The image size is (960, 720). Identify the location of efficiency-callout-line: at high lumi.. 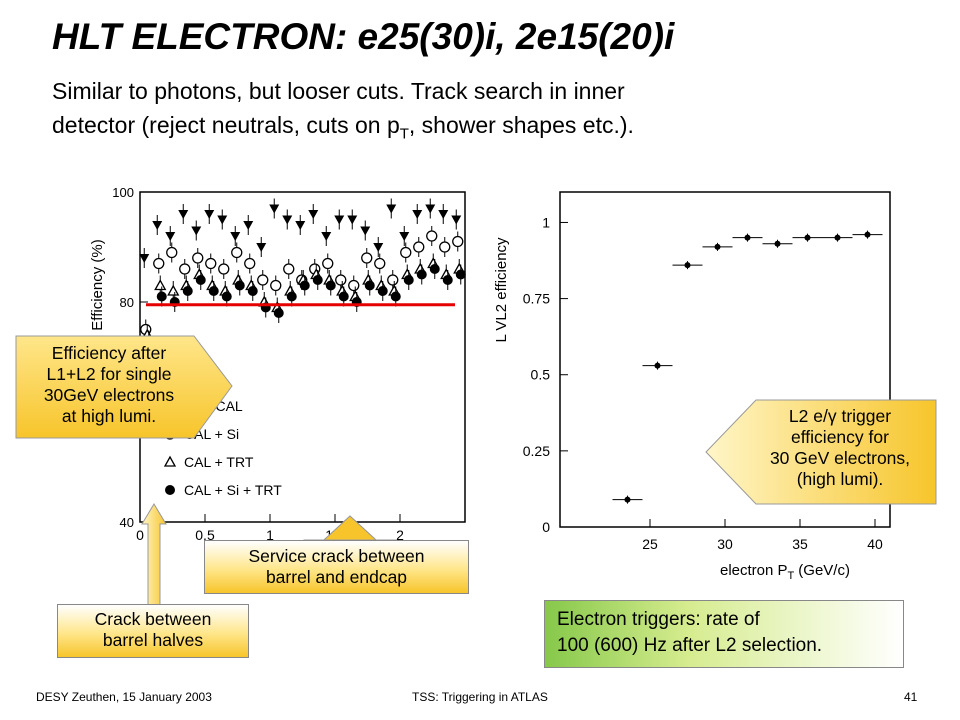
(109, 416).